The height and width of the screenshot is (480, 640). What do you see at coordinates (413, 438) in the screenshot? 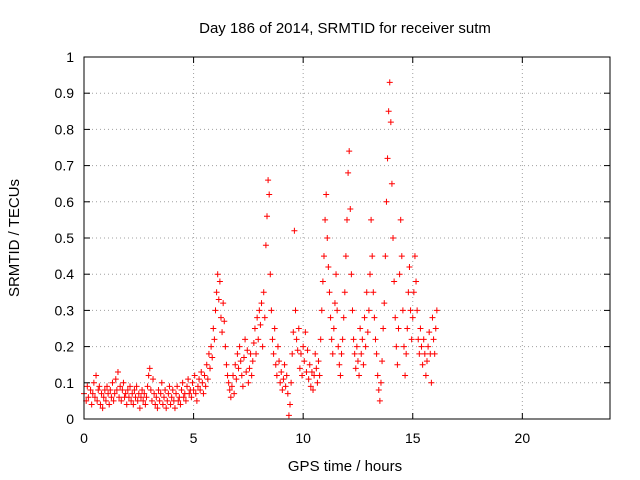
I see `x-tick-label: 15` at bounding box center [413, 438].